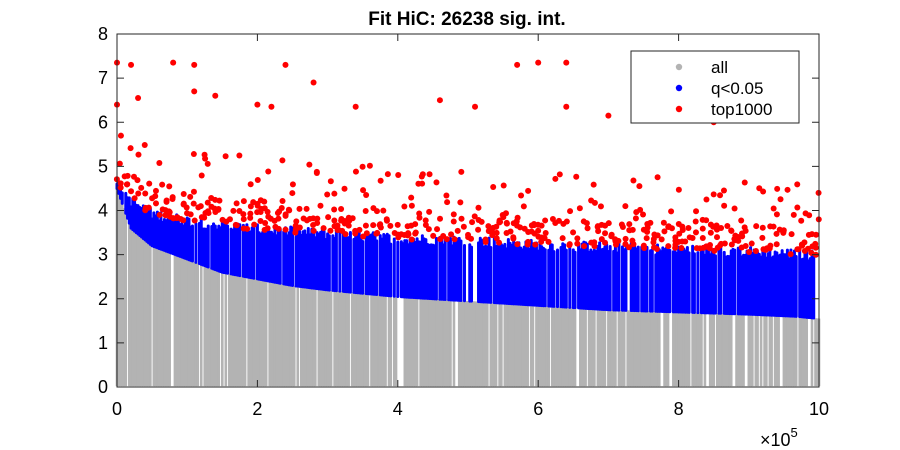 The width and height of the screenshot is (900, 450). What do you see at coordinates (715, 87) in the screenshot?
I see `legend-box` at bounding box center [715, 87].